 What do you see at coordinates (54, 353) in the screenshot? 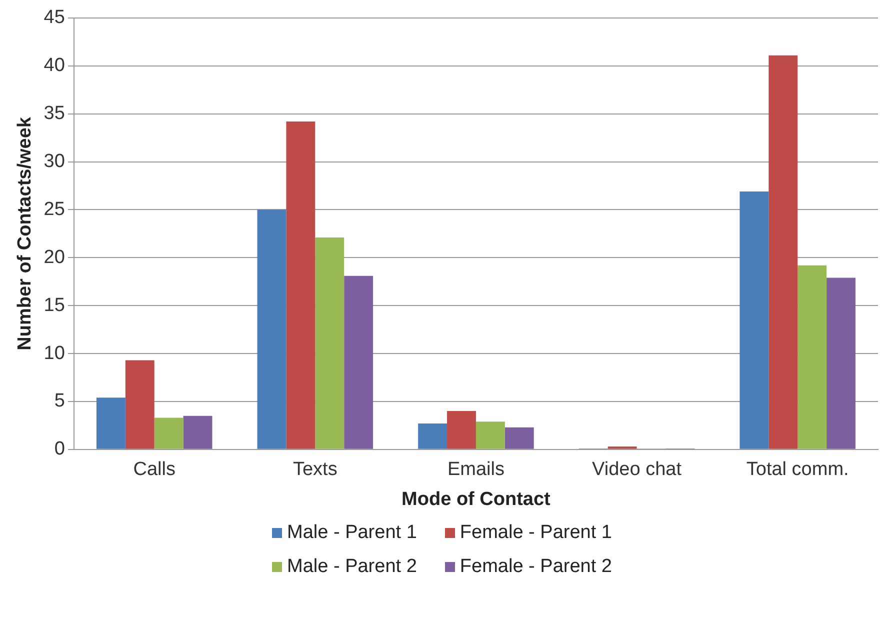
I see `y-tick-label: 10` at bounding box center [54, 353].